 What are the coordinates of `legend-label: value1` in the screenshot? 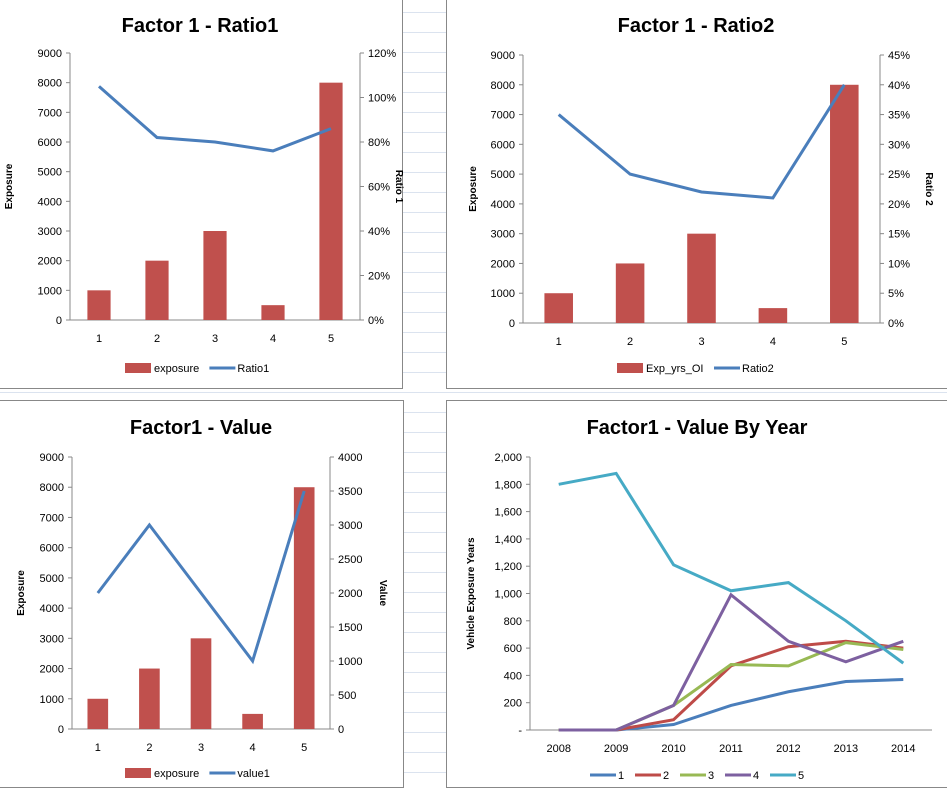 It's located at (253, 774).